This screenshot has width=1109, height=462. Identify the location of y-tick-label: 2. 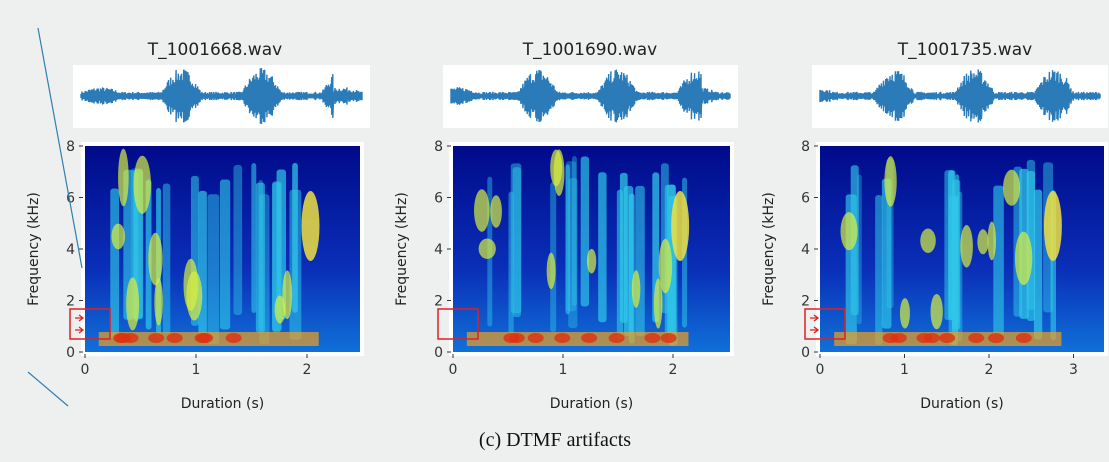
(438, 302).